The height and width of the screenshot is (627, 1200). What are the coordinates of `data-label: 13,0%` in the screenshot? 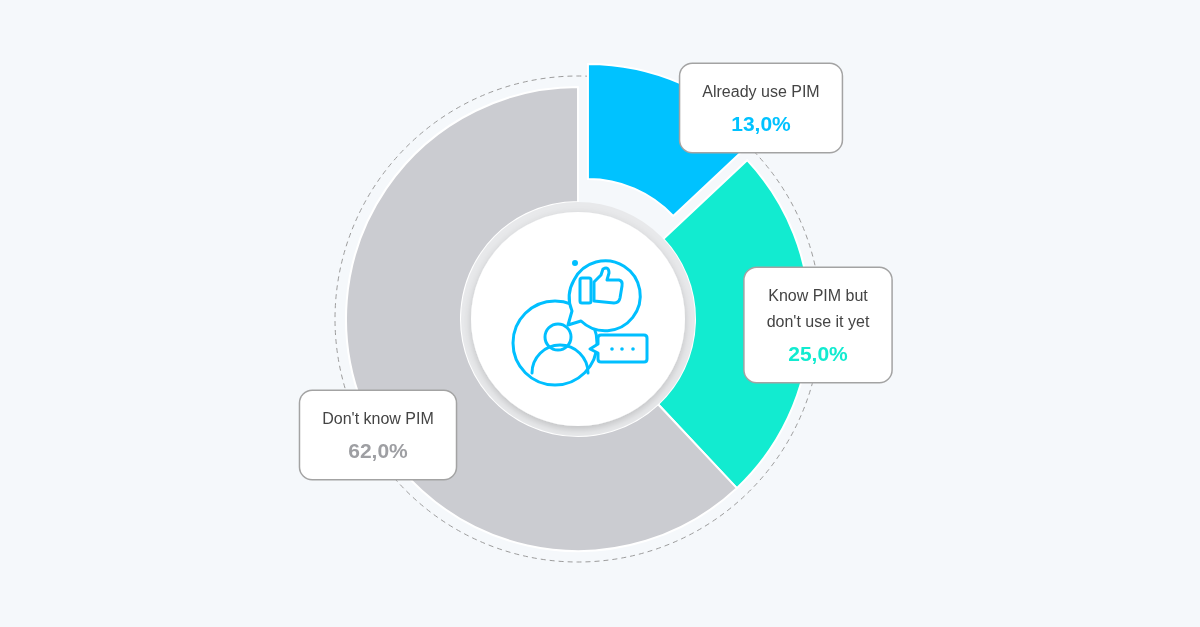 It's located at (761, 123).